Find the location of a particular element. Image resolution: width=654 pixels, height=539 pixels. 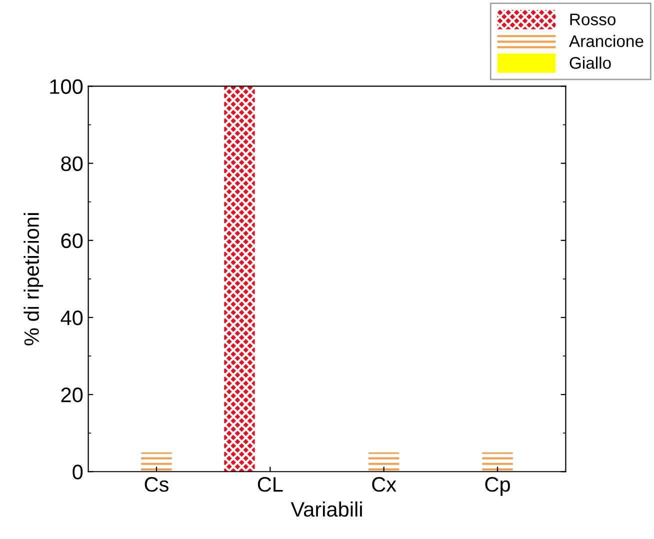

legend-label: Arancione is located at coordinates (606, 41).